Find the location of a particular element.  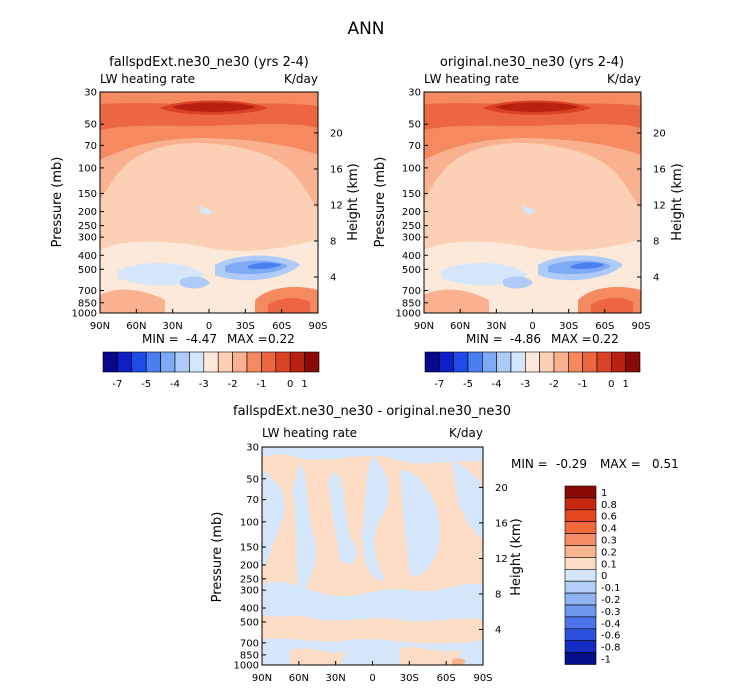

panel-2-field is located at coordinates (532, 202).